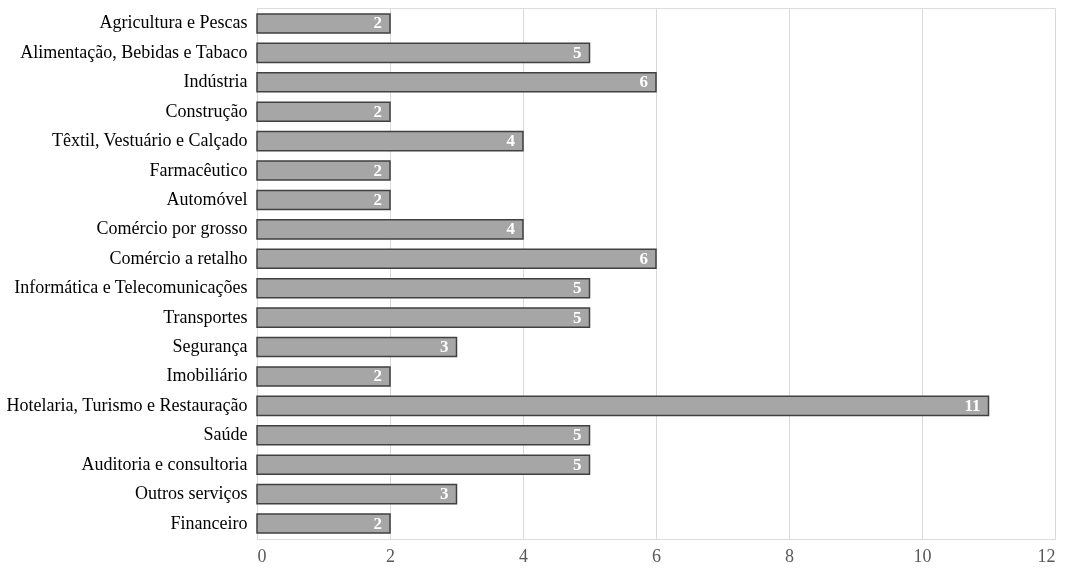 This screenshot has height=579, width=1080. Describe the element at coordinates (209, 522) in the screenshot. I see `y-tick-label: Financeiro` at that location.